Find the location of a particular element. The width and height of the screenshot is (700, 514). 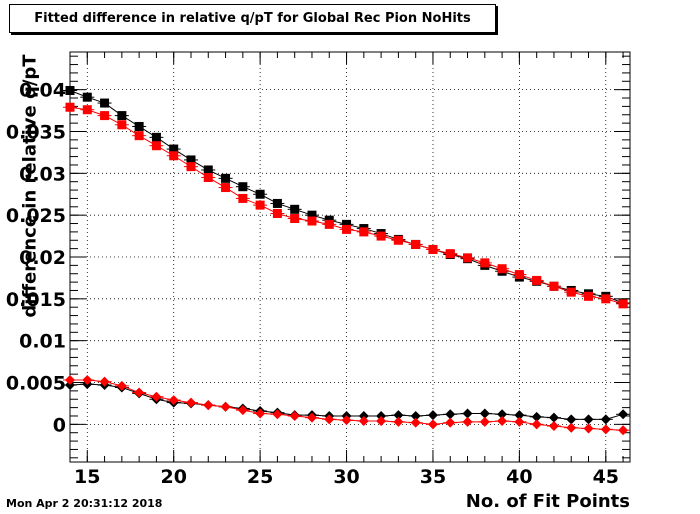

y-tick-label: 0.015 is located at coordinates (36, 300).